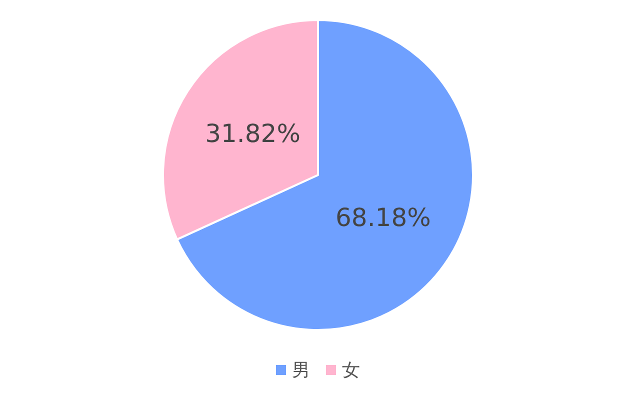 This screenshot has height=400, width=635. Describe the element at coordinates (252, 133) in the screenshot. I see `data-label: 31.82%` at that location.